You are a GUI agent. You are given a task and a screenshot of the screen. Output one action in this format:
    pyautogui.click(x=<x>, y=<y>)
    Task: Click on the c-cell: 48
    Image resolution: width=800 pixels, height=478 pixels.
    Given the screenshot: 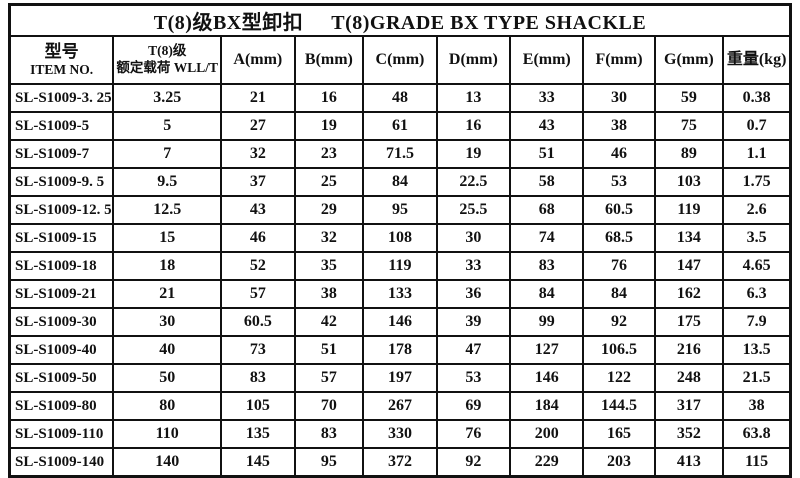 What is the action you would take?
    pyautogui.click(x=400, y=98)
    